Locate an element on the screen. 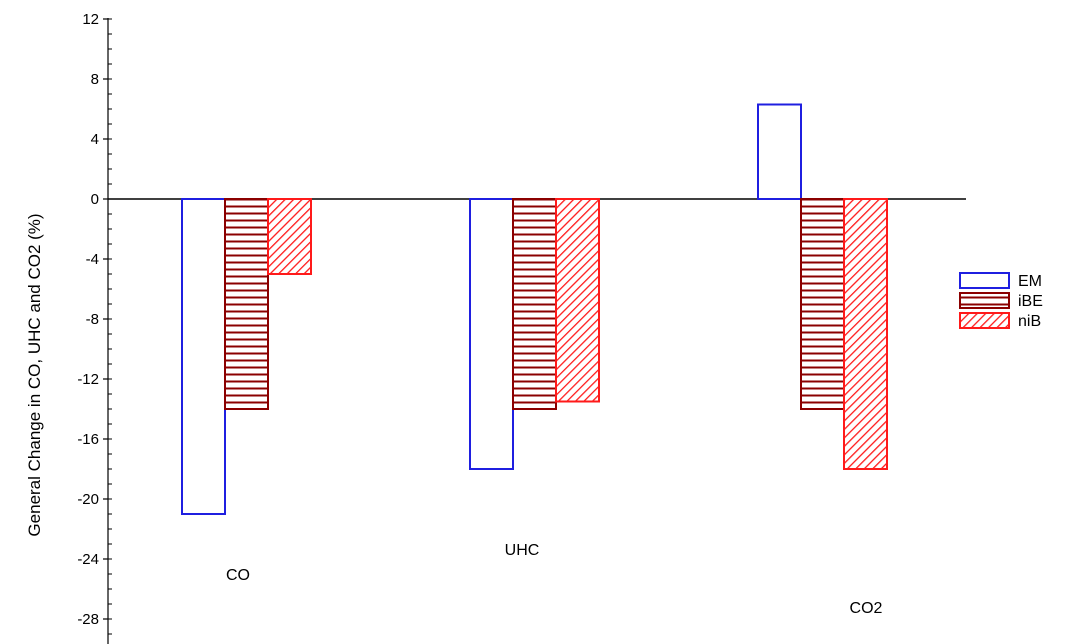  y-tick-label: -8 is located at coordinates (92, 319).